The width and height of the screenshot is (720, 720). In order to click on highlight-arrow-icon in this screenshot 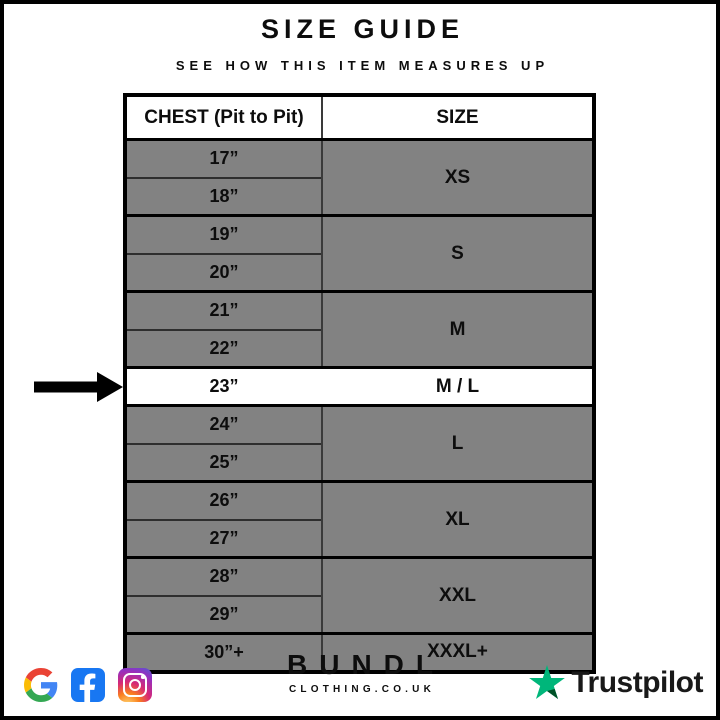, I will do `click(78, 386)`.